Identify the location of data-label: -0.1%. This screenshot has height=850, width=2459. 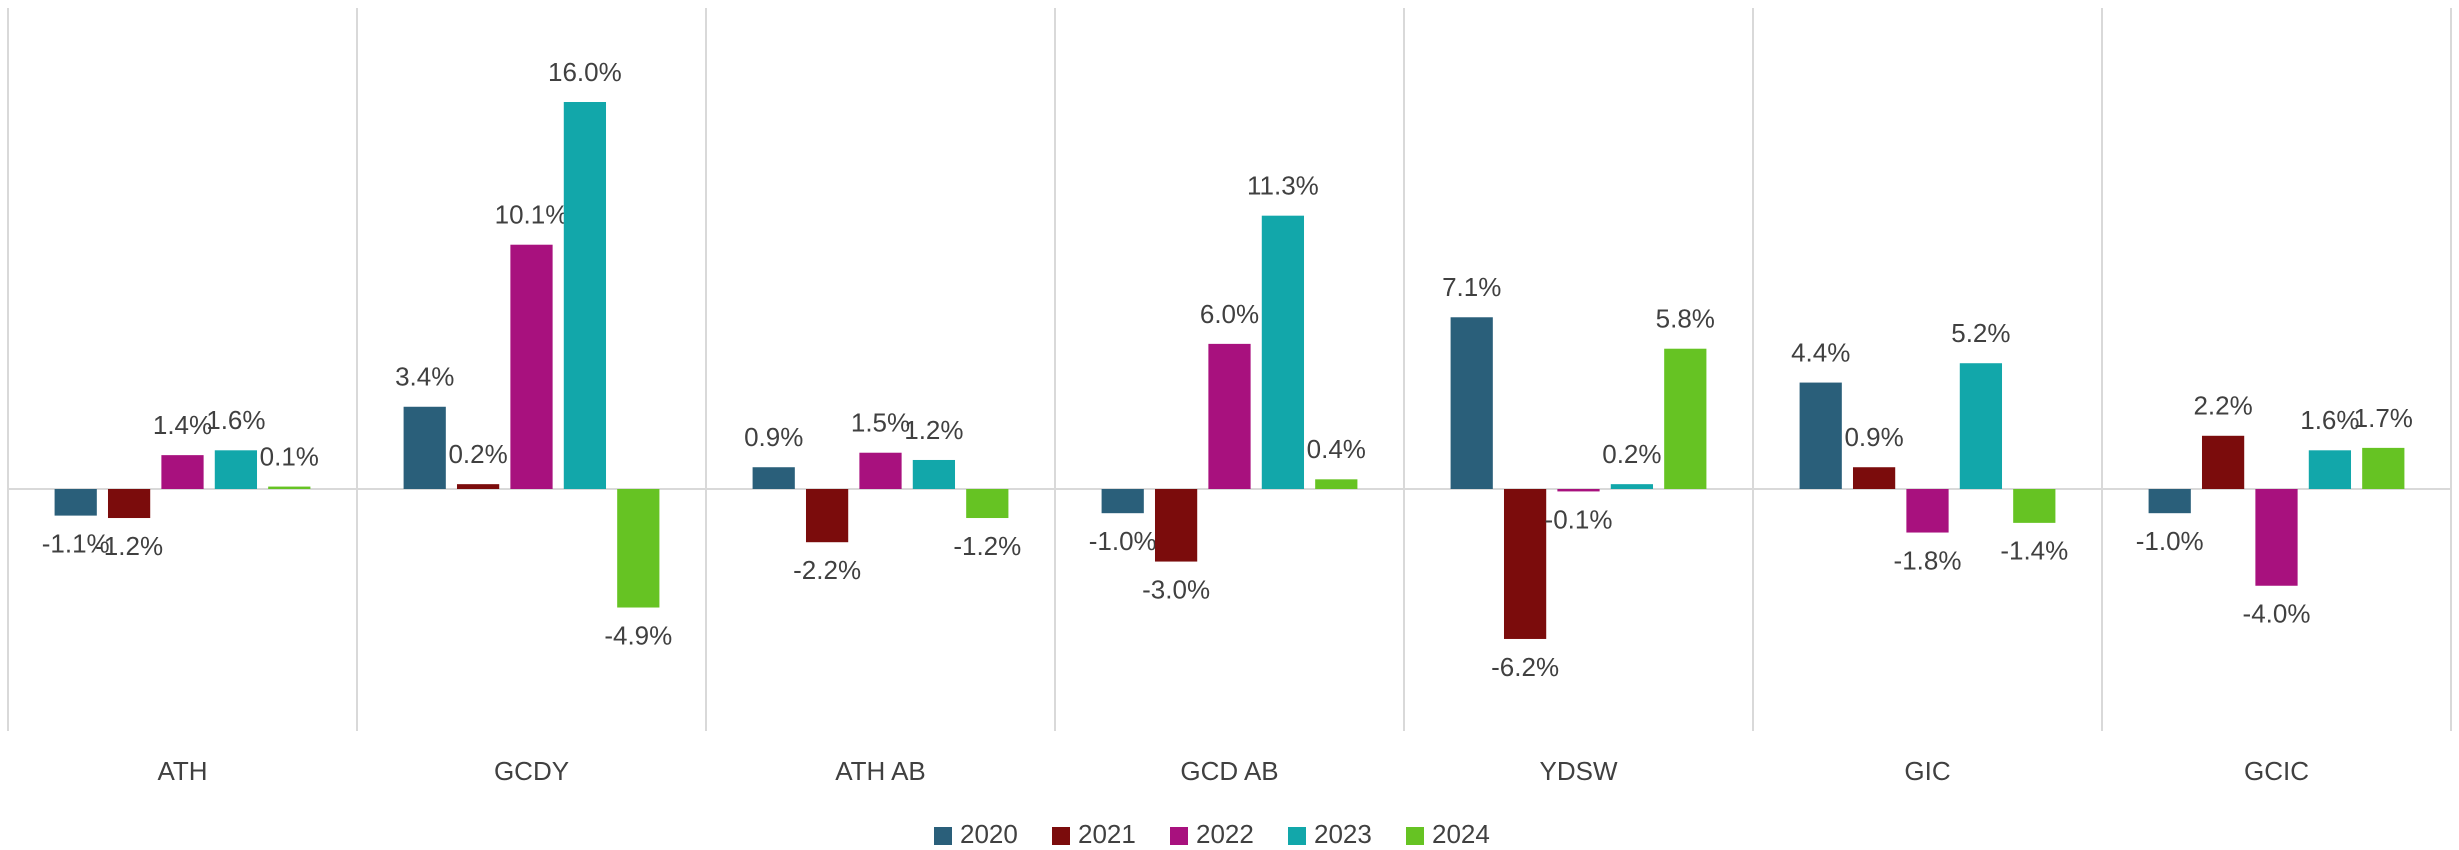
(1579, 519).